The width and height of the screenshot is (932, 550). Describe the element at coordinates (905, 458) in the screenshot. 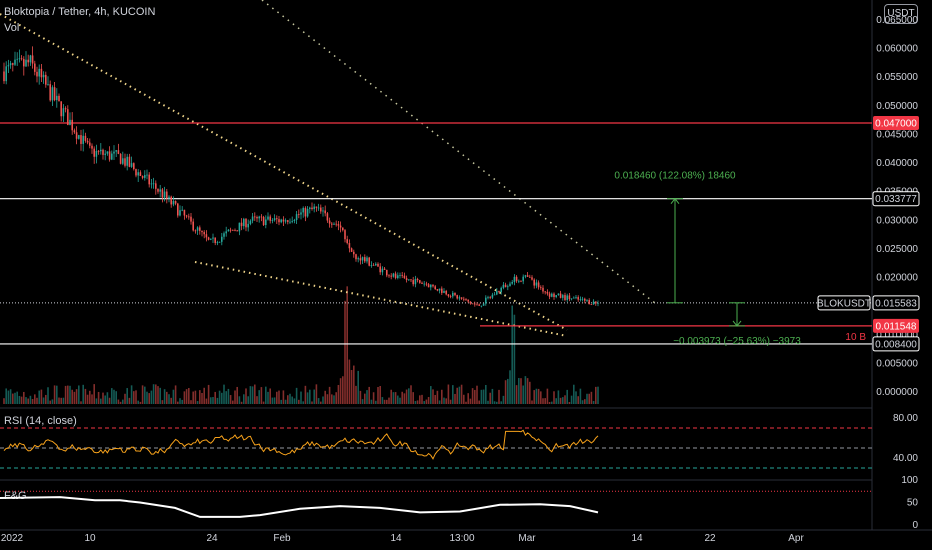

I see `rsi-tick-label: 40.00` at that location.